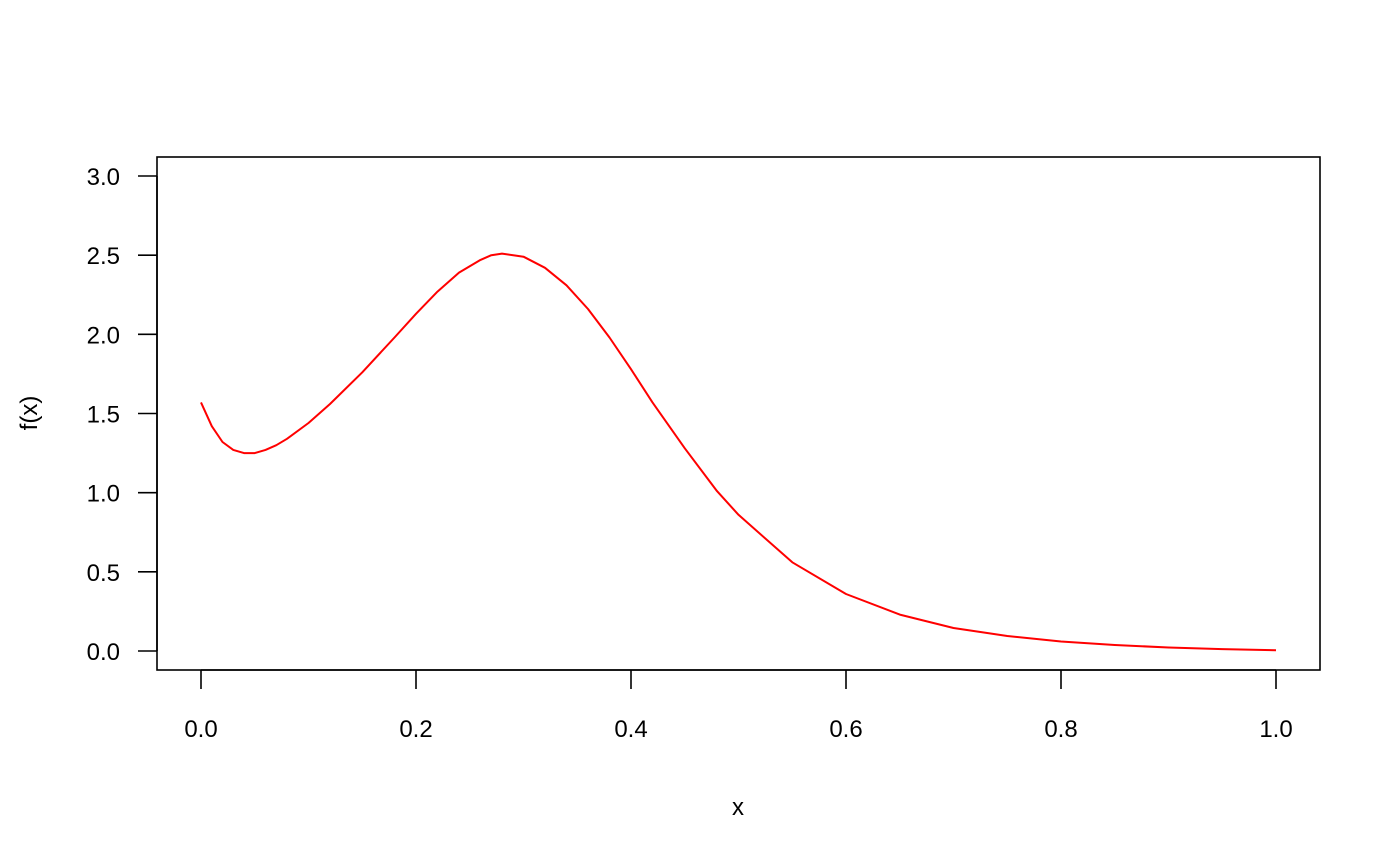 This screenshot has height=866, width=1400. What do you see at coordinates (845, 729) in the screenshot?
I see `x-tick-label: 0.6` at bounding box center [845, 729].